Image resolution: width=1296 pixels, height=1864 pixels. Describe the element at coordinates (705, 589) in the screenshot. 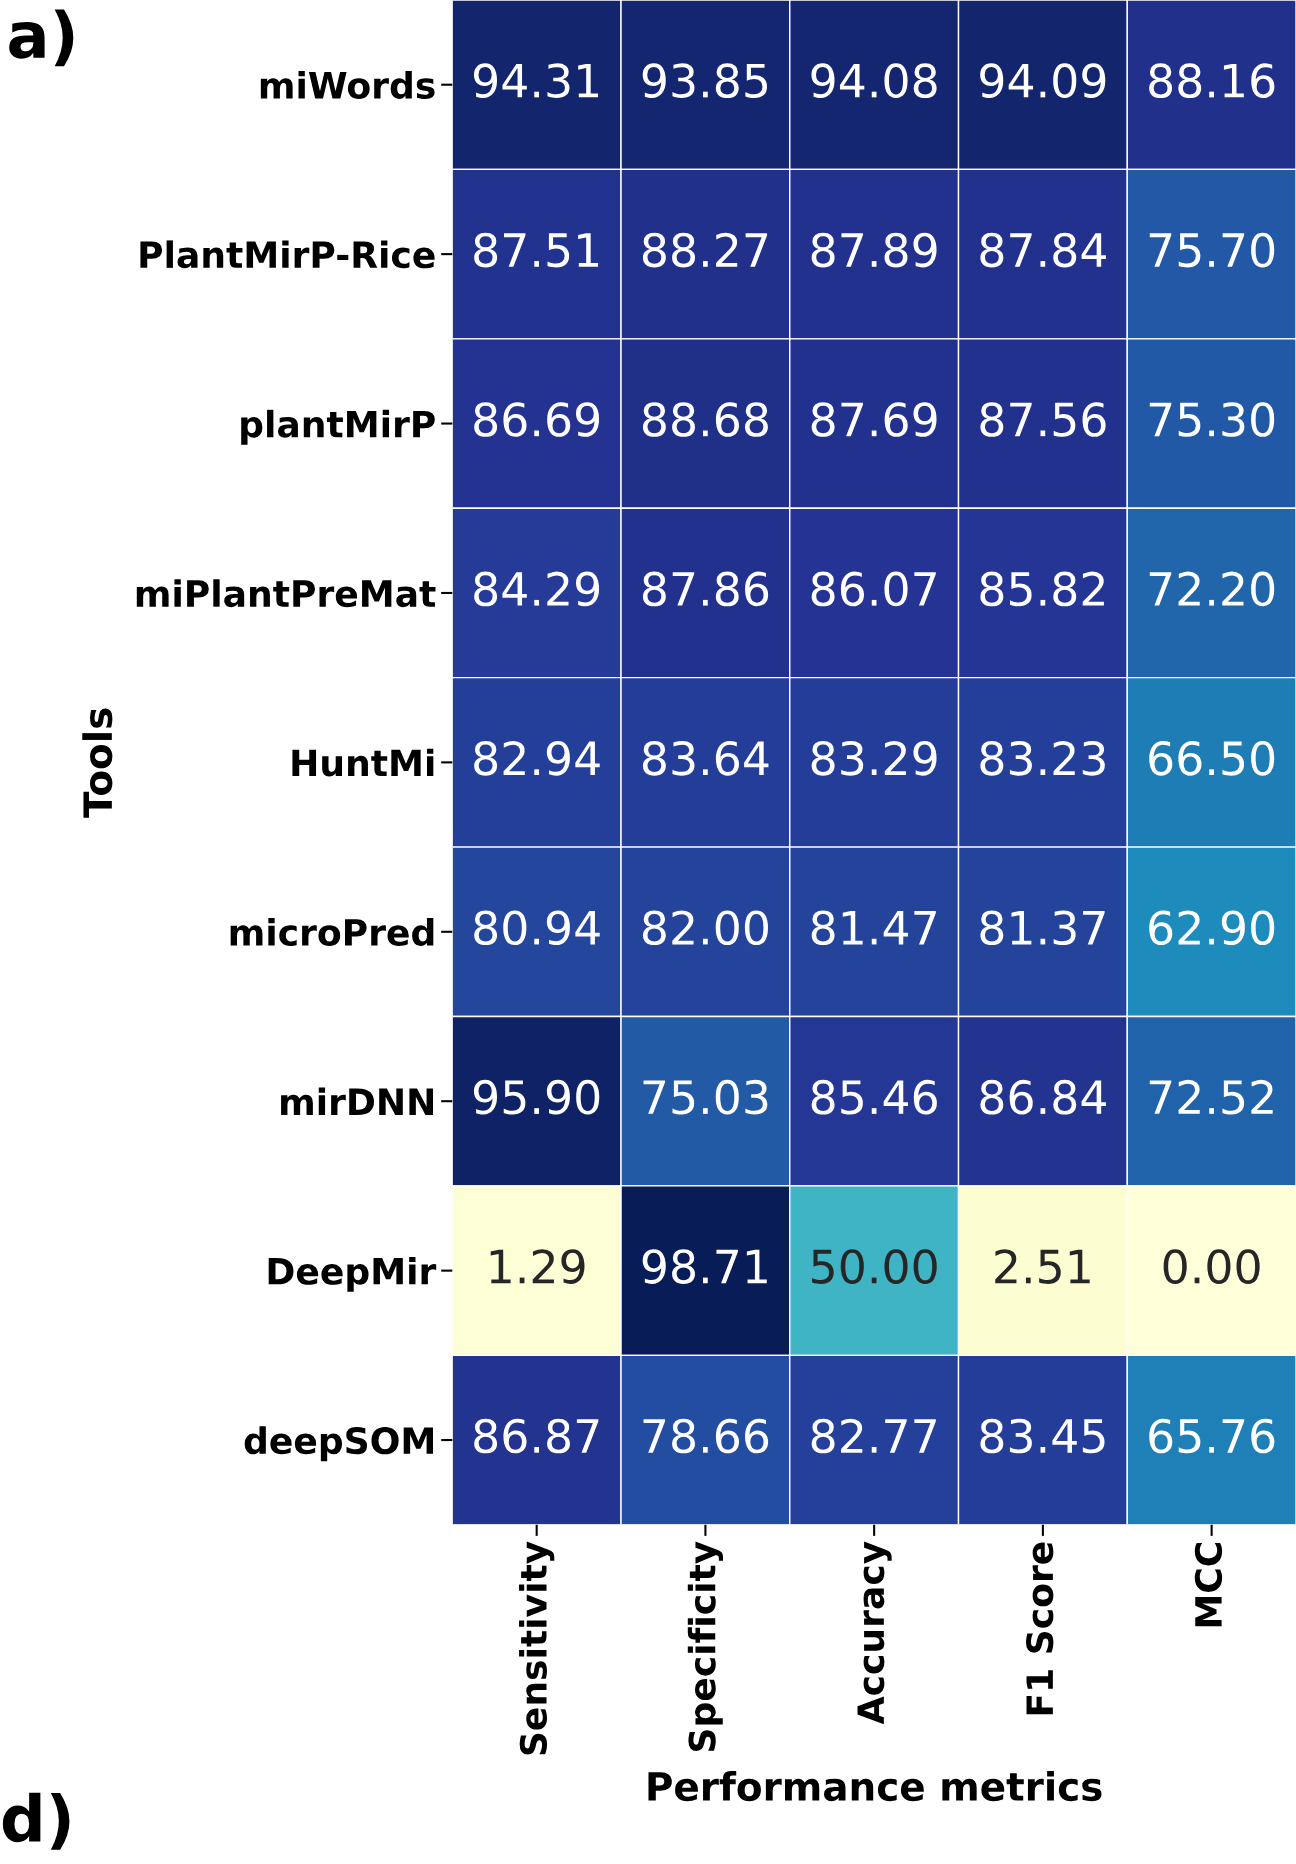

I see `data-label: 87.86` at that location.